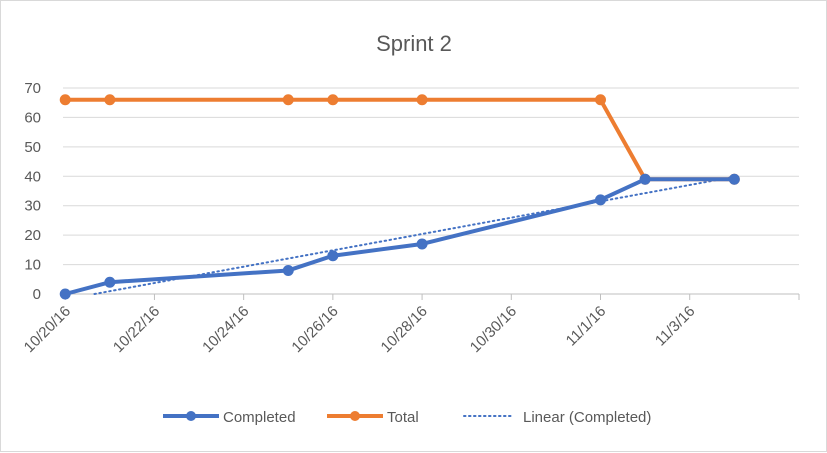 Image resolution: width=827 pixels, height=453 pixels. Describe the element at coordinates (404, 329) in the screenshot. I see `x-tick-label: 10/28/16` at that location.